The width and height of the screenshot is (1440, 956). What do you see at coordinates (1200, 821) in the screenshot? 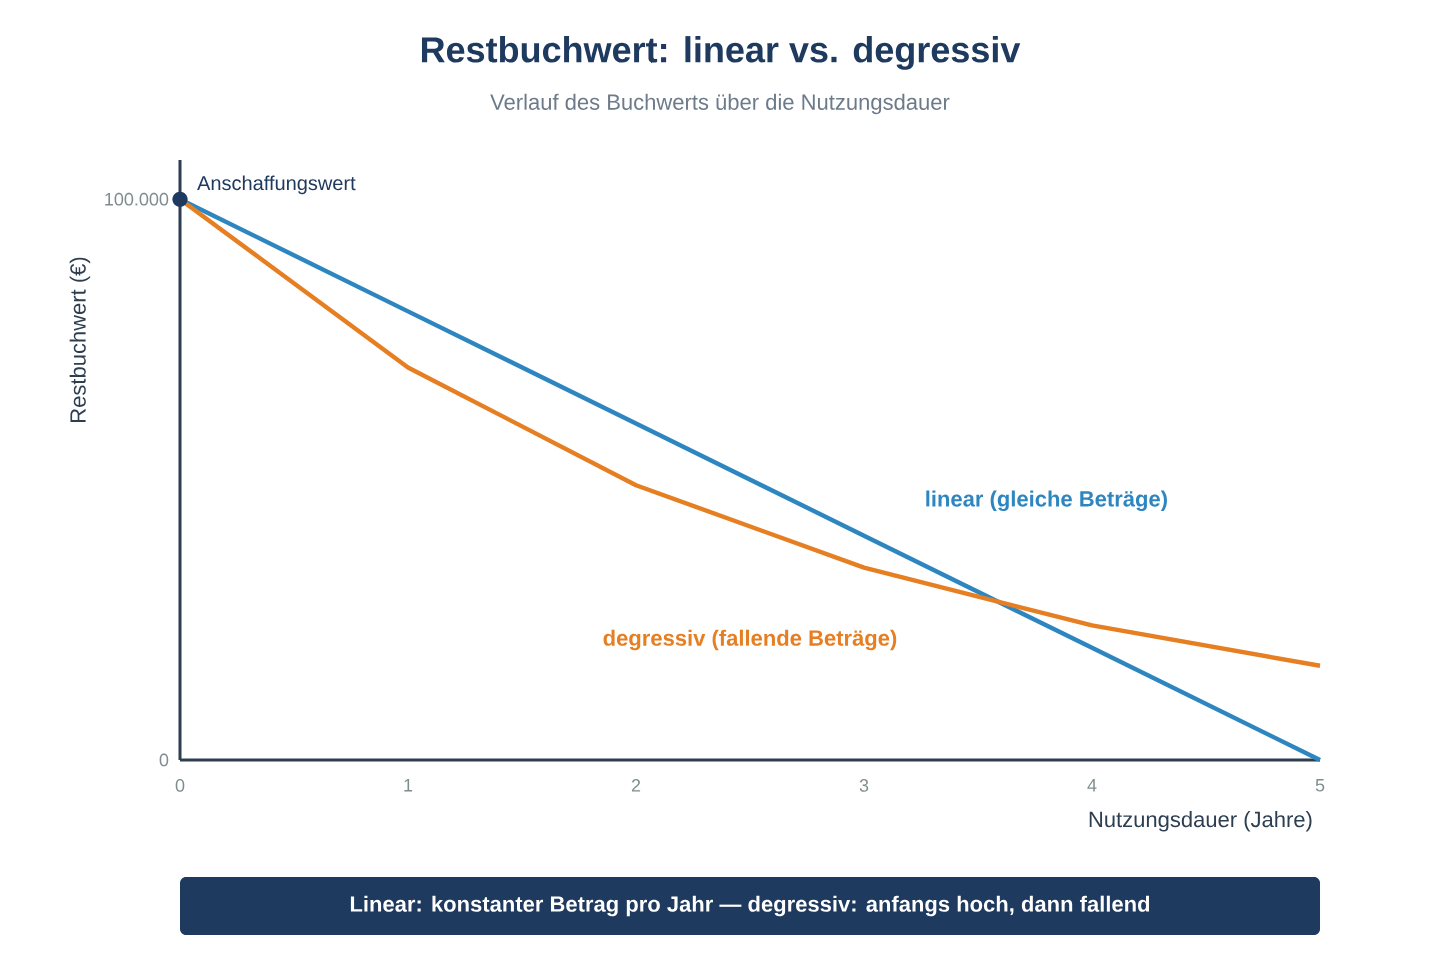
I see `x-axis-title: Nutzungsdauer (Jahre)` at bounding box center [1200, 821].